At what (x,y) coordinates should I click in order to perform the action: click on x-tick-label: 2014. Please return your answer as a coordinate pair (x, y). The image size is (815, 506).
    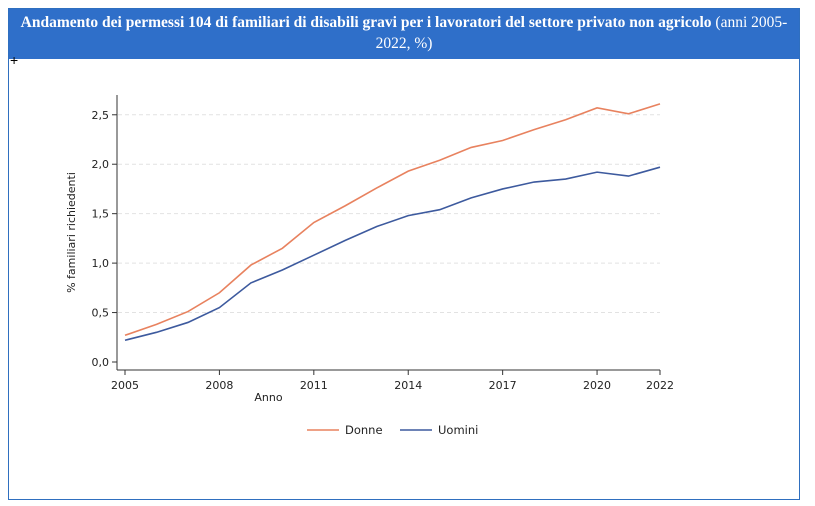
    Looking at the image, I should click on (408, 385).